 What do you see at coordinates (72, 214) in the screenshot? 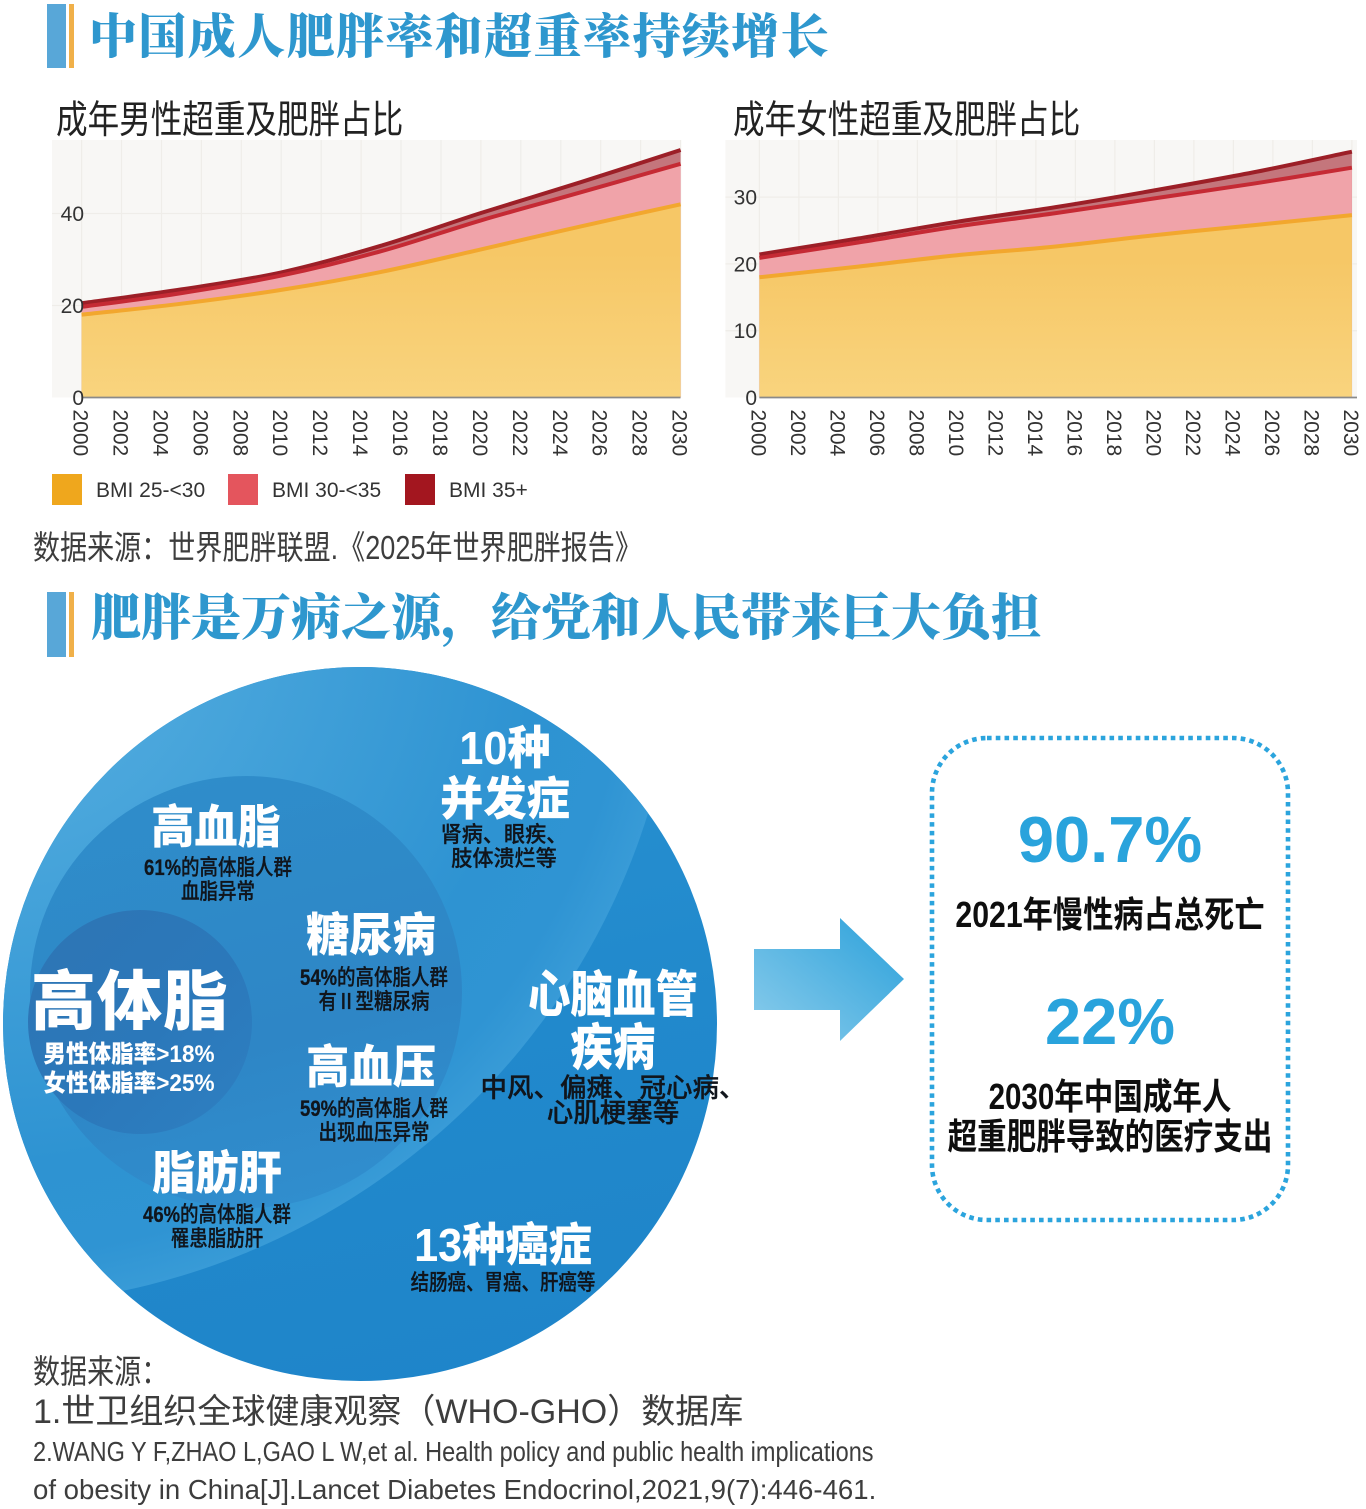
I see `svg-text: 40` at bounding box center [72, 214].